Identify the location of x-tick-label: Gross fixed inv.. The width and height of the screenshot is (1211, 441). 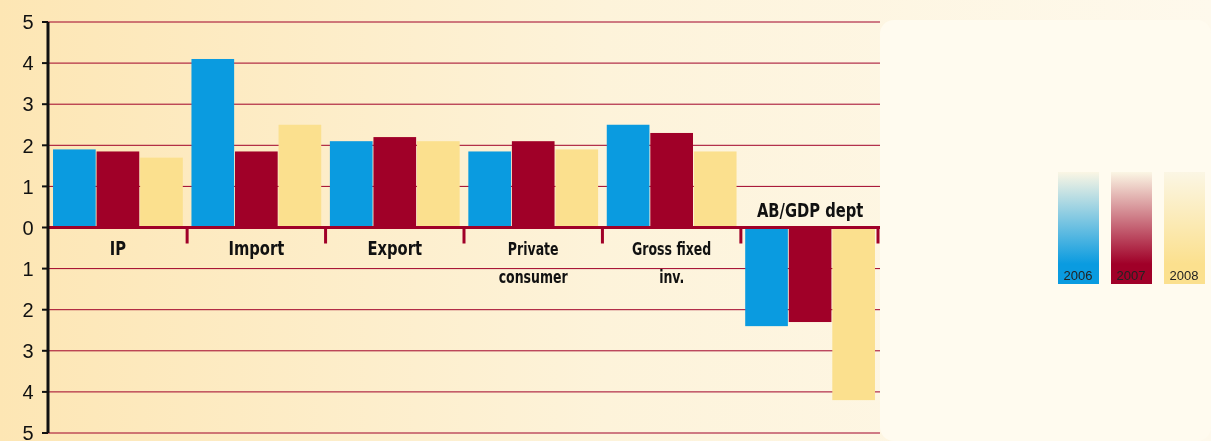
(672, 264).